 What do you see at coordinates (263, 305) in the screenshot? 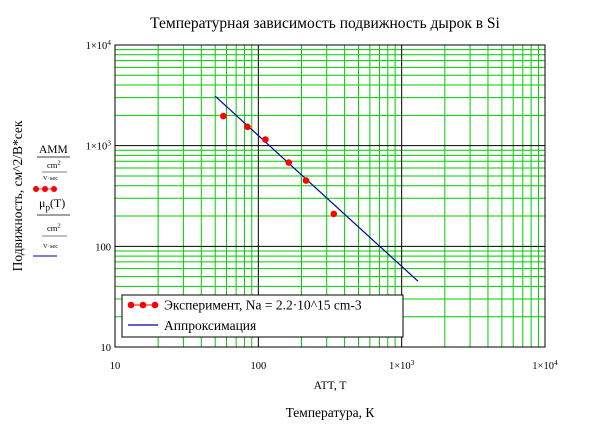
I see `legend-label-experiment: Эксперимент, Na = 2.2·10^15 cm-3` at bounding box center [263, 305].